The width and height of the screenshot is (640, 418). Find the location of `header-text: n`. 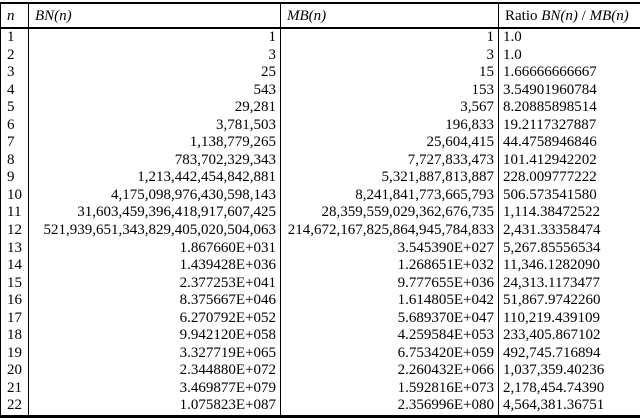

header-text: n is located at coordinates (11, 16).